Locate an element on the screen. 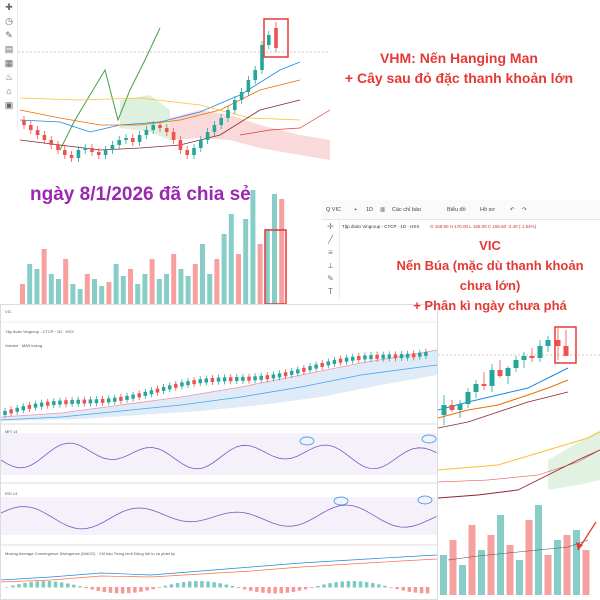  ruler-icon: ▤ is located at coordinates (9, 49).